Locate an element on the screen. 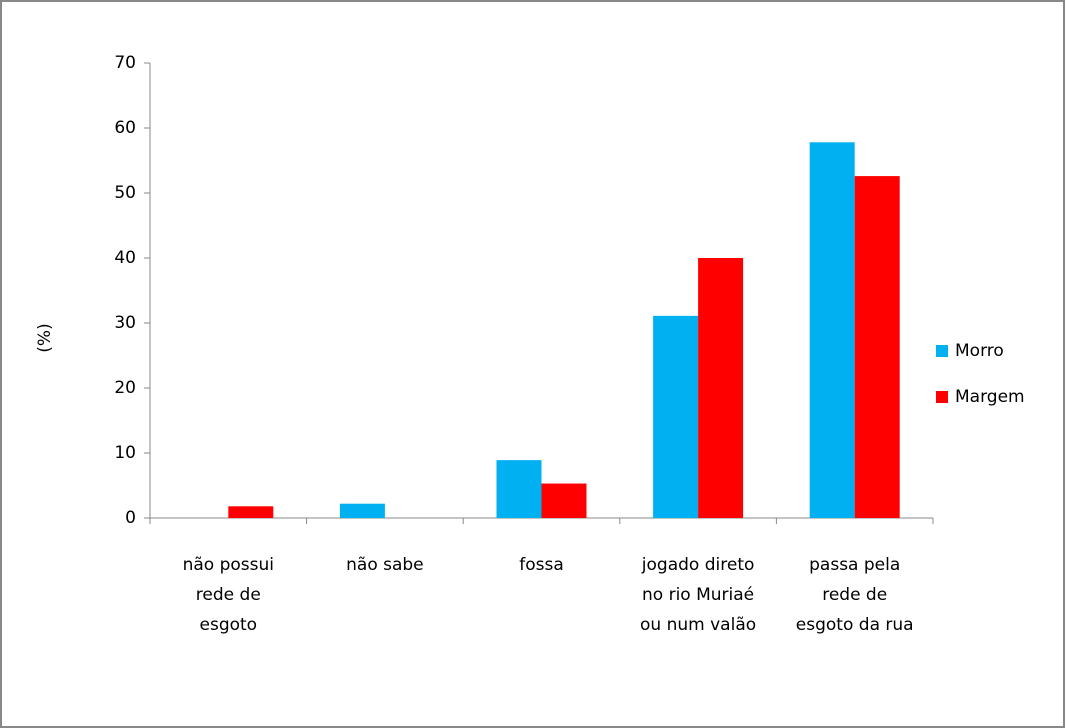  y-tick-label: 50 is located at coordinates (125, 193).